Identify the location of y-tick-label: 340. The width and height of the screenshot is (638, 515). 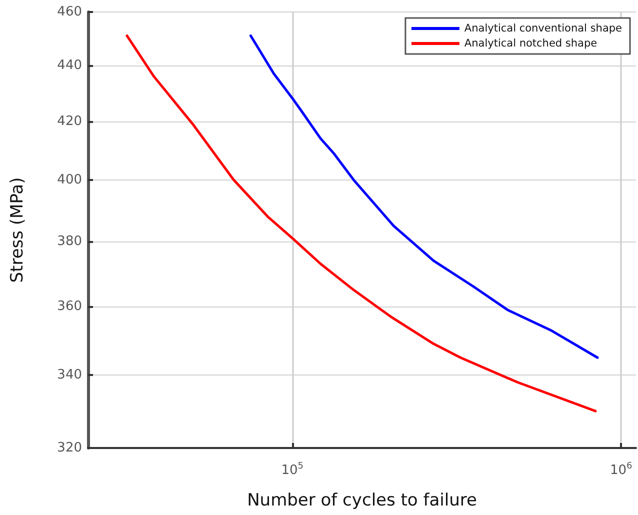
(69, 375).